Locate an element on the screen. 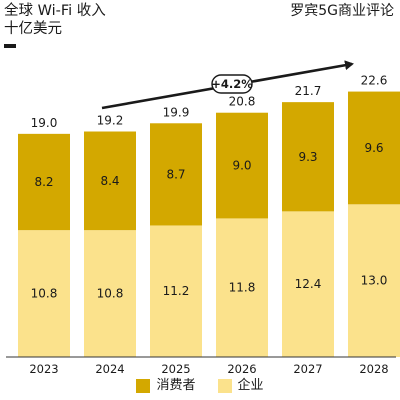  data-label-consumer-2023: 8.2 is located at coordinates (43, 182).